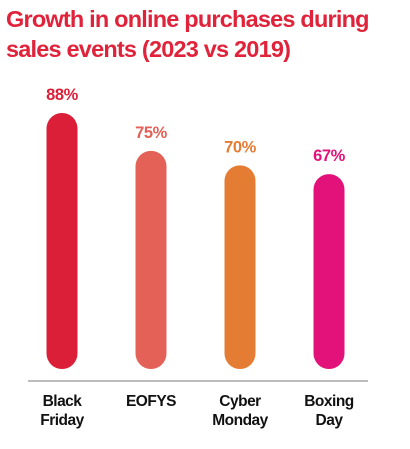  I want to click on category-label-eofys: EOFYS, so click(151, 401).